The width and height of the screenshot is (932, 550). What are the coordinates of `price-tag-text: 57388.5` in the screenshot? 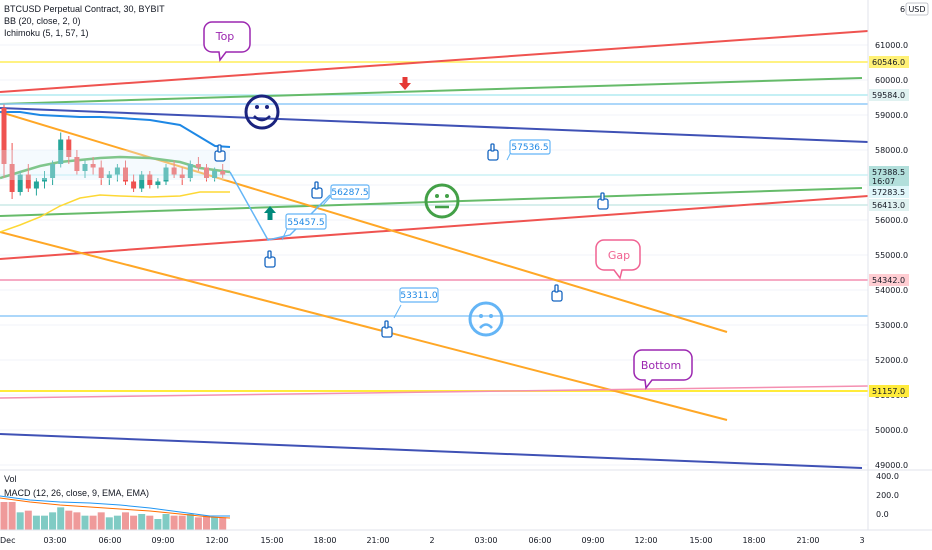 It's located at (888, 172).